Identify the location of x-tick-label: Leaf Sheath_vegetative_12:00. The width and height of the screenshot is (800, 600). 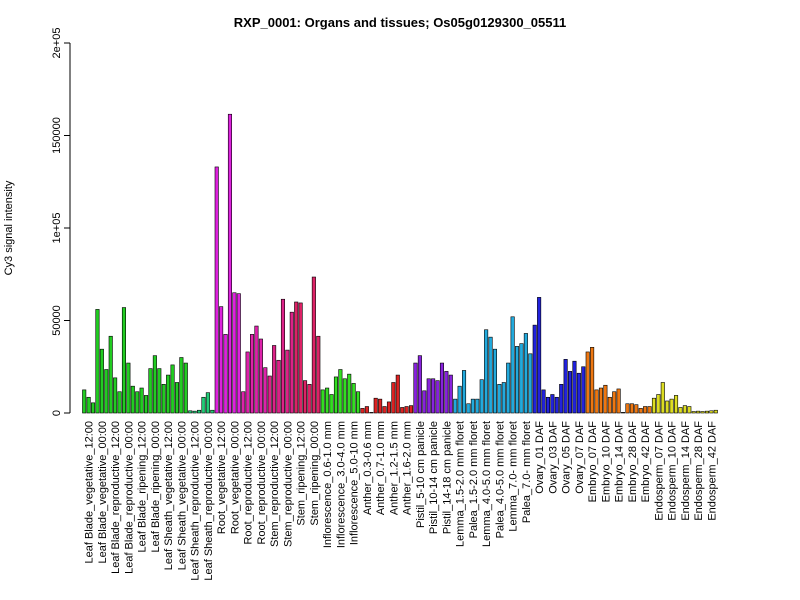
(169, 495).